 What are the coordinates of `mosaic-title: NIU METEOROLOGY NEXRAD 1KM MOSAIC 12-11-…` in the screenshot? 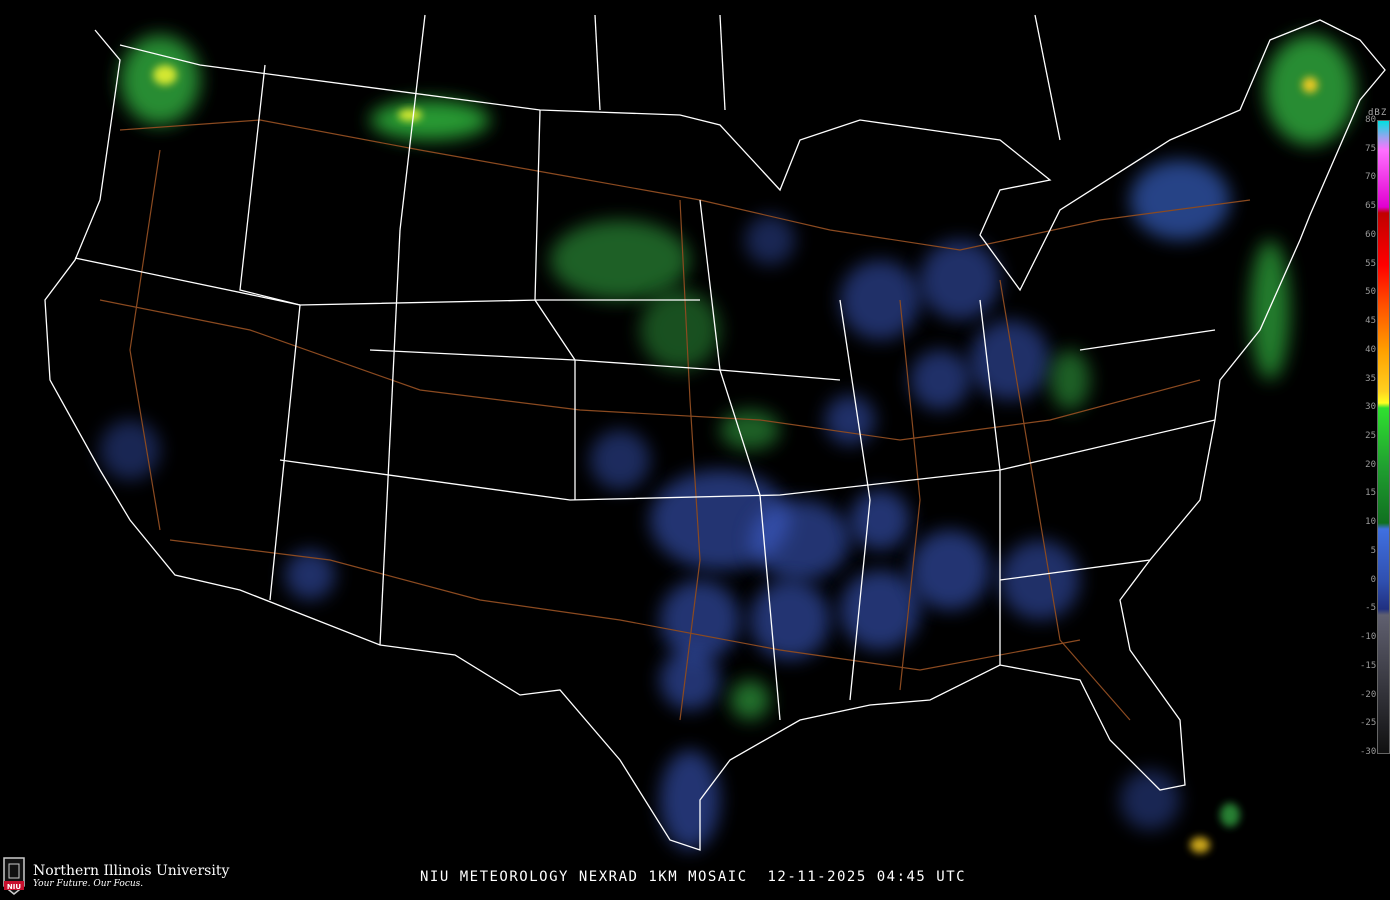 It's located at (693, 877).